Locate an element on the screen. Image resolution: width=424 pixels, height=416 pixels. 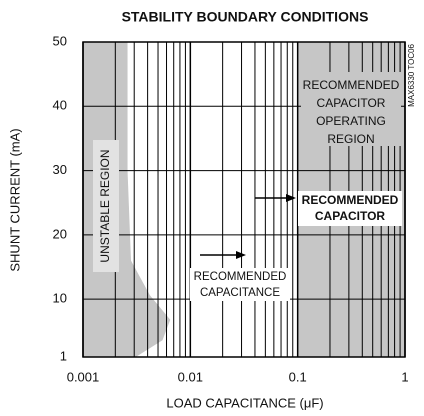
annotation-text: CAPACITANCE is located at coordinates (240, 293).